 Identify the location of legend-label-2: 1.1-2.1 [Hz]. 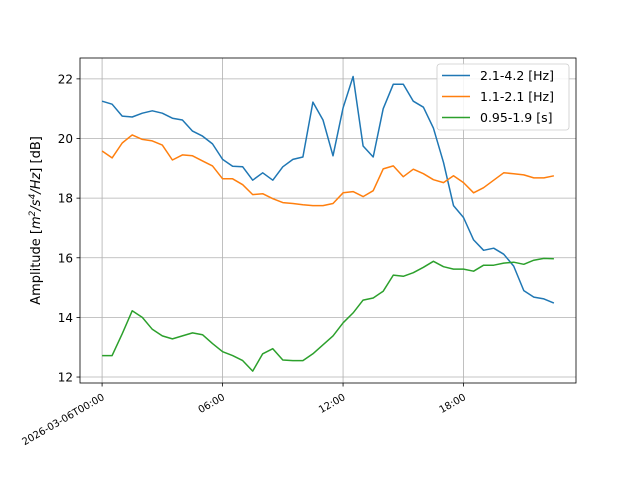
(517, 96).